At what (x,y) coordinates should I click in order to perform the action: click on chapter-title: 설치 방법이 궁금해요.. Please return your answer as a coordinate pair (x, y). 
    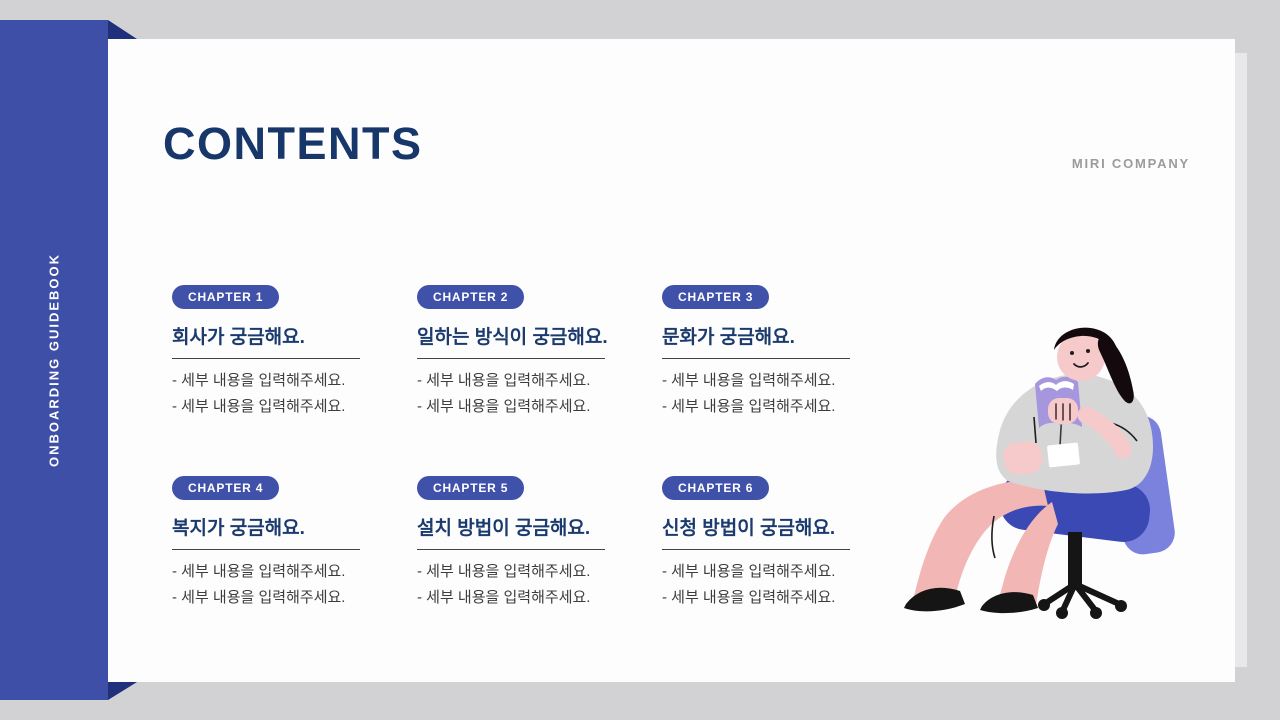
    Looking at the image, I should click on (504, 528).